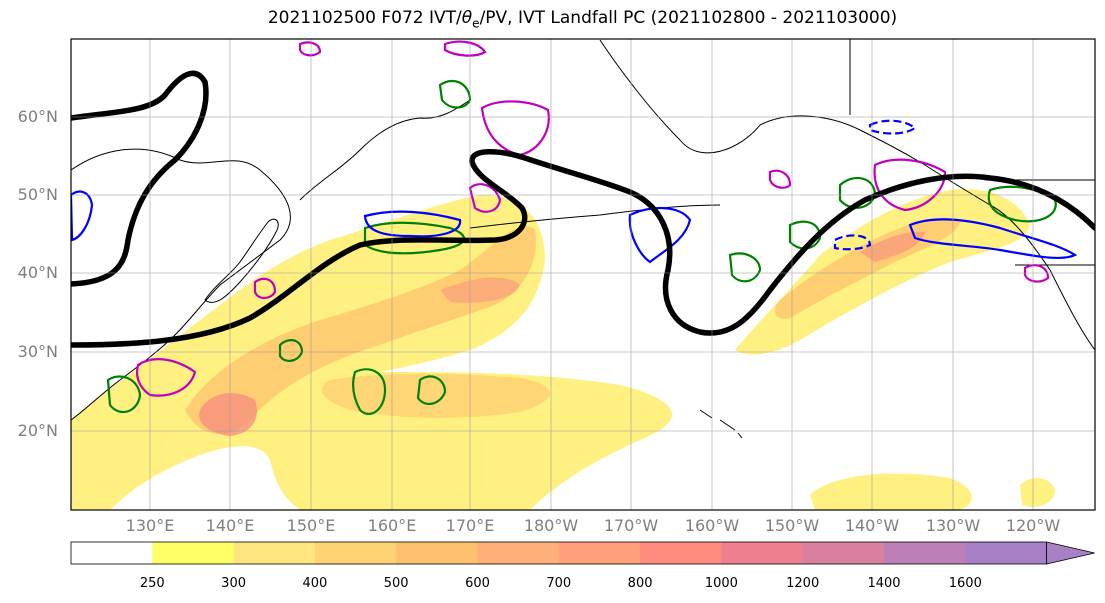 The height and width of the screenshot is (603, 1105). What do you see at coordinates (559, 583) in the screenshot?
I see `colorbar-tick-label: 700` at bounding box center [559, 583].